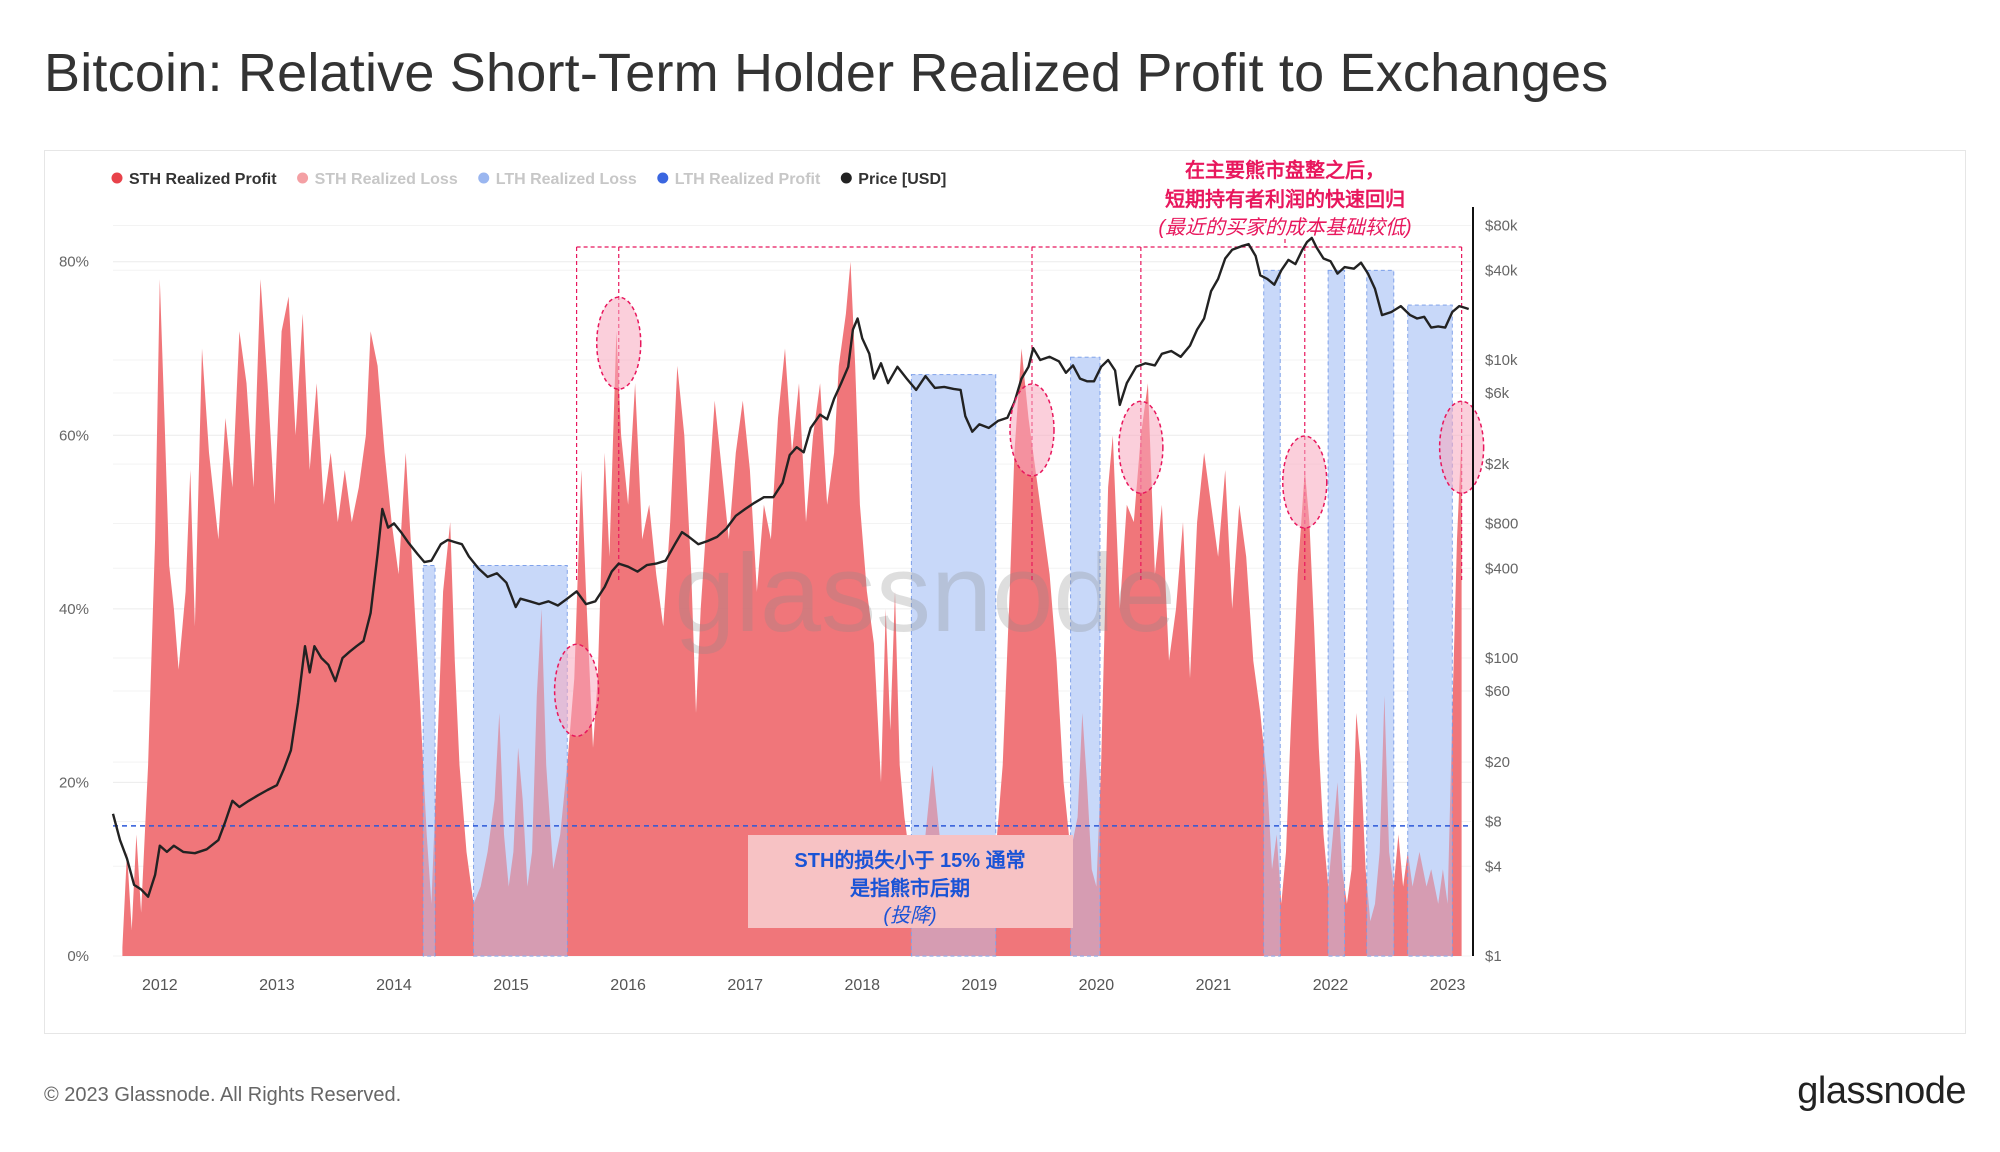 This screenshot has height=1152, width=2000. I want to click on y-left-tick-label: 60%, so click(74, 435).